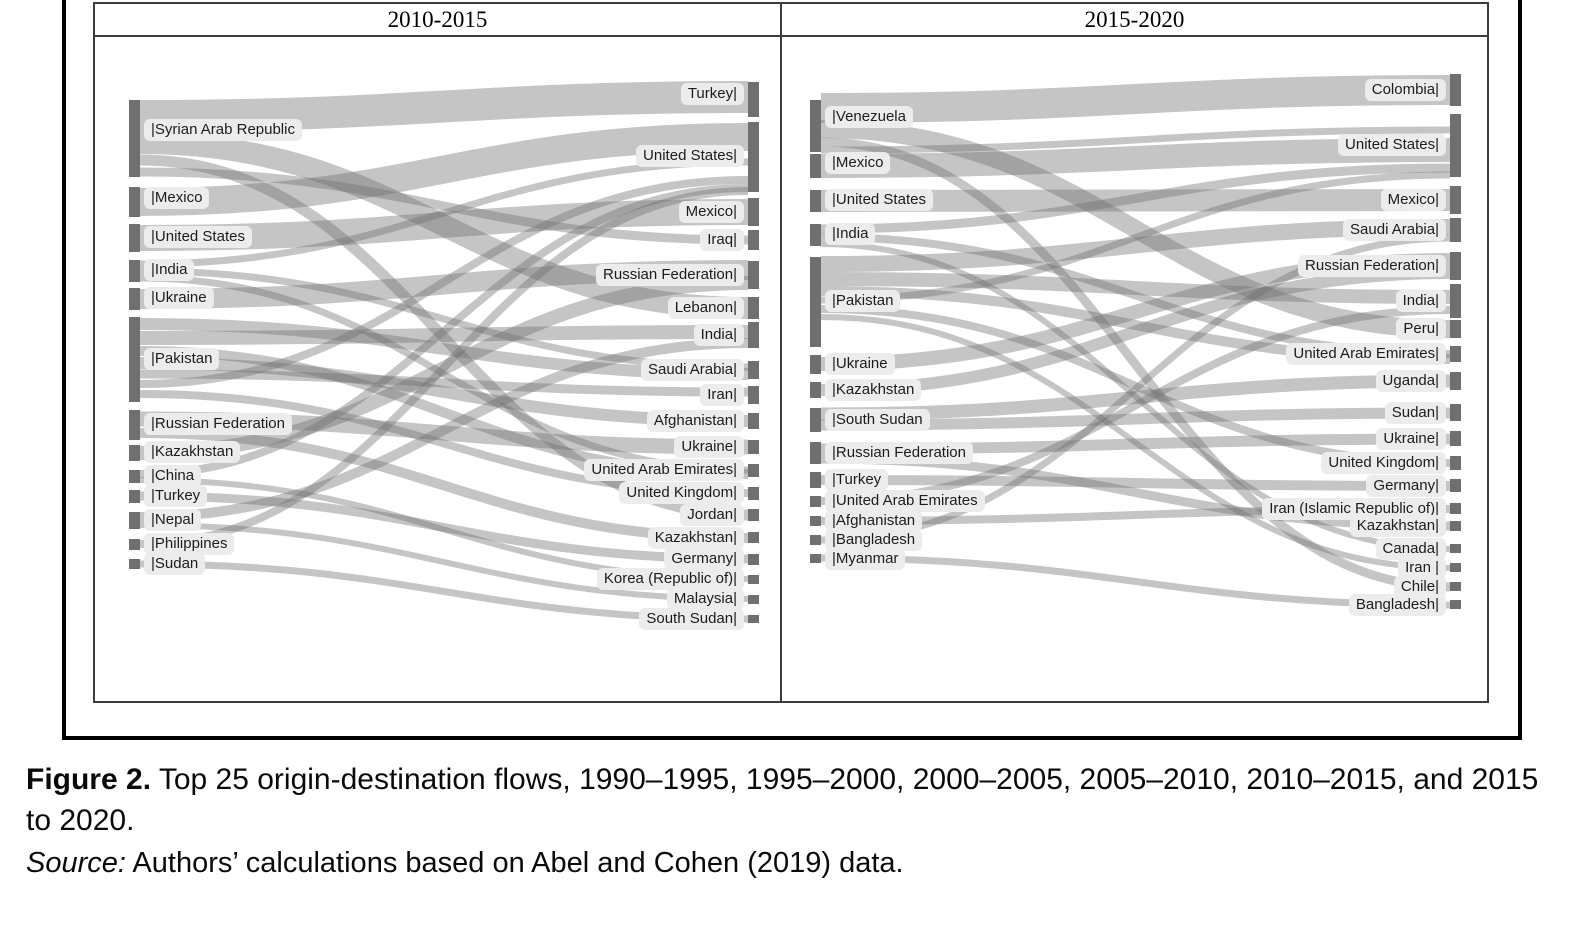  What do you see at coordinates (1455, 230) in the screenshot?
I see `node-bar-dest-saudi-arabia` at bounding box center [1455, 230].